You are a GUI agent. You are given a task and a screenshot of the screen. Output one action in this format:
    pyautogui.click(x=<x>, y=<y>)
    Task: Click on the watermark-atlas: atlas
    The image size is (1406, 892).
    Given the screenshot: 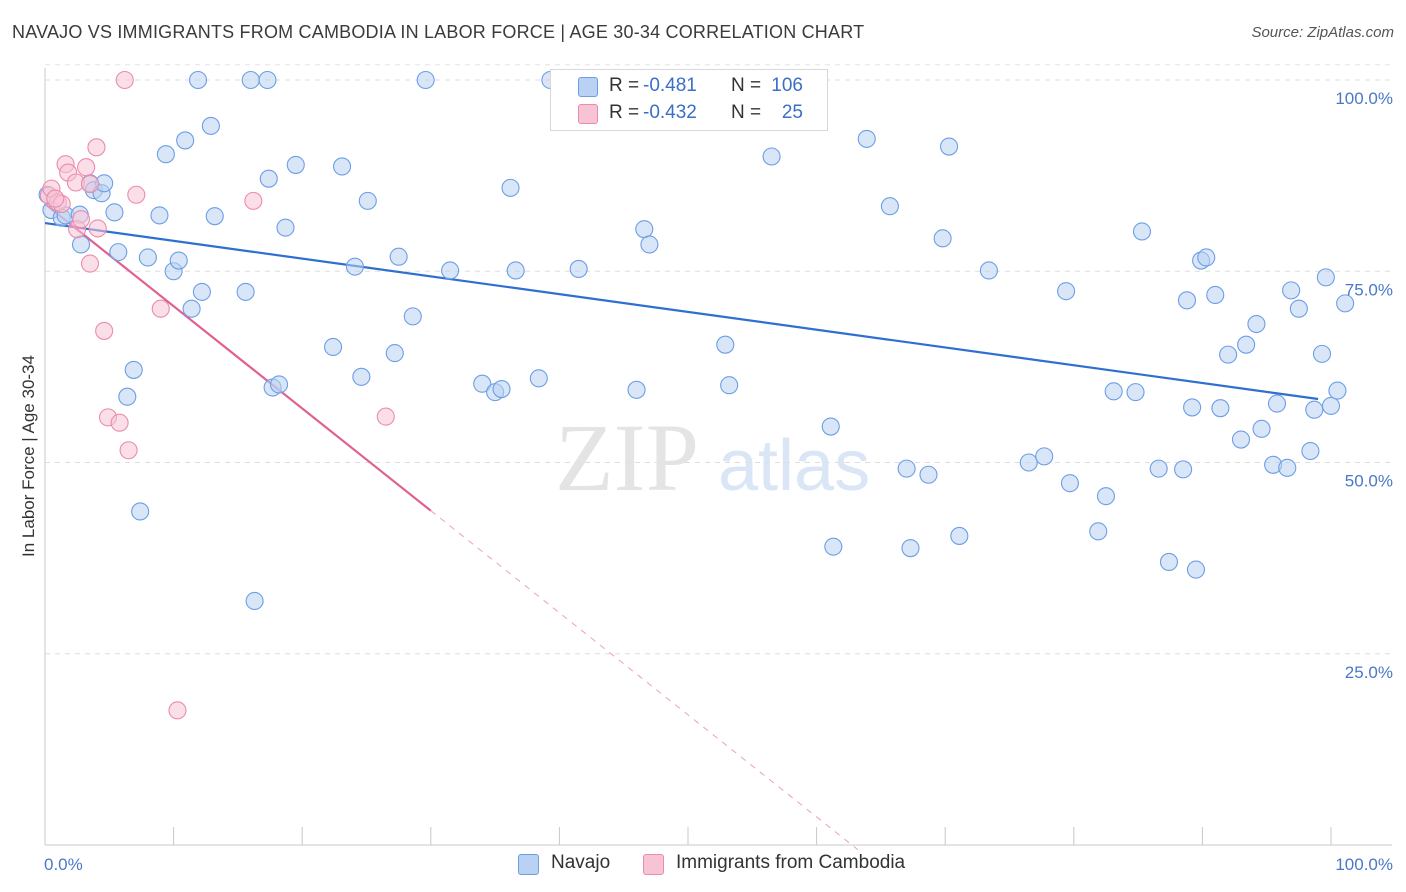 What is the action you would take?
    pyautogui.click(x=794, y=466)
    